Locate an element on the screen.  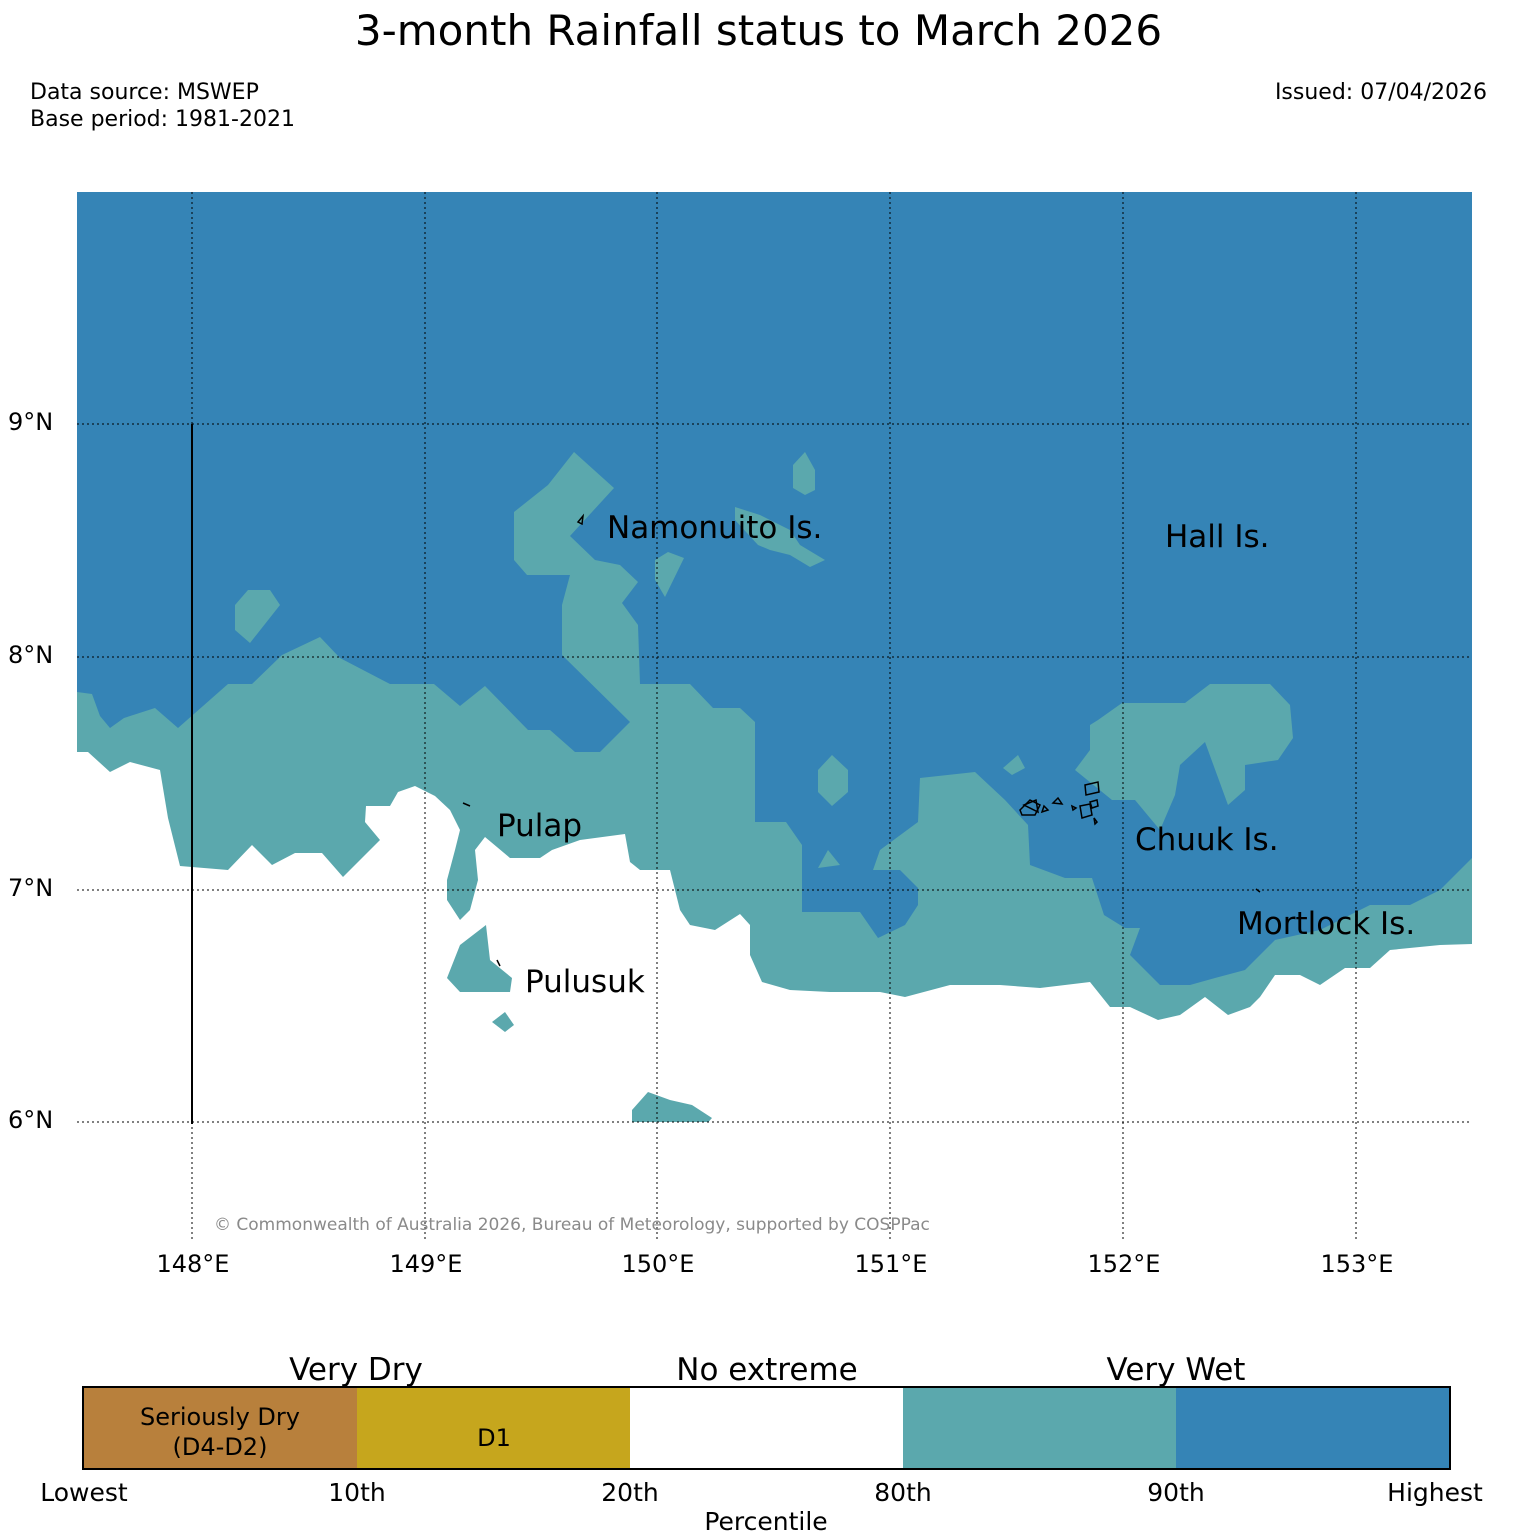
legend-box-seriously-dry is located at coordinates (220, 1428).